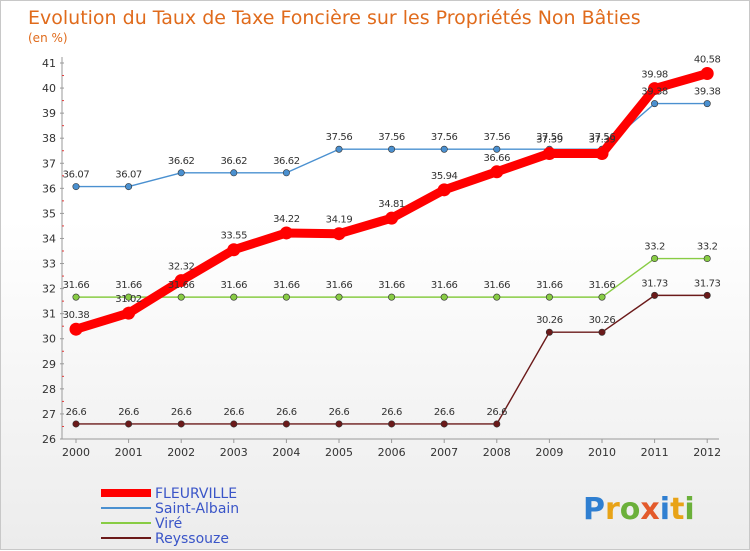 Image resolution: width=750 pixels, height=551 pixels. What do you see at coordinates (549, 452) in the screenshot?
I see `x-tick-label: 2009` at bounding box center [549, 452].